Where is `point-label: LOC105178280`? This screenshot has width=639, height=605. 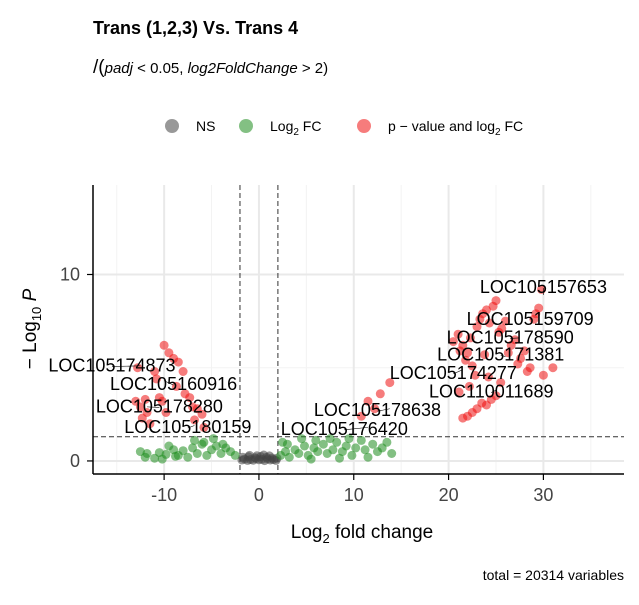
point-label: LOC105178280 is located at coordinates (159, 406).